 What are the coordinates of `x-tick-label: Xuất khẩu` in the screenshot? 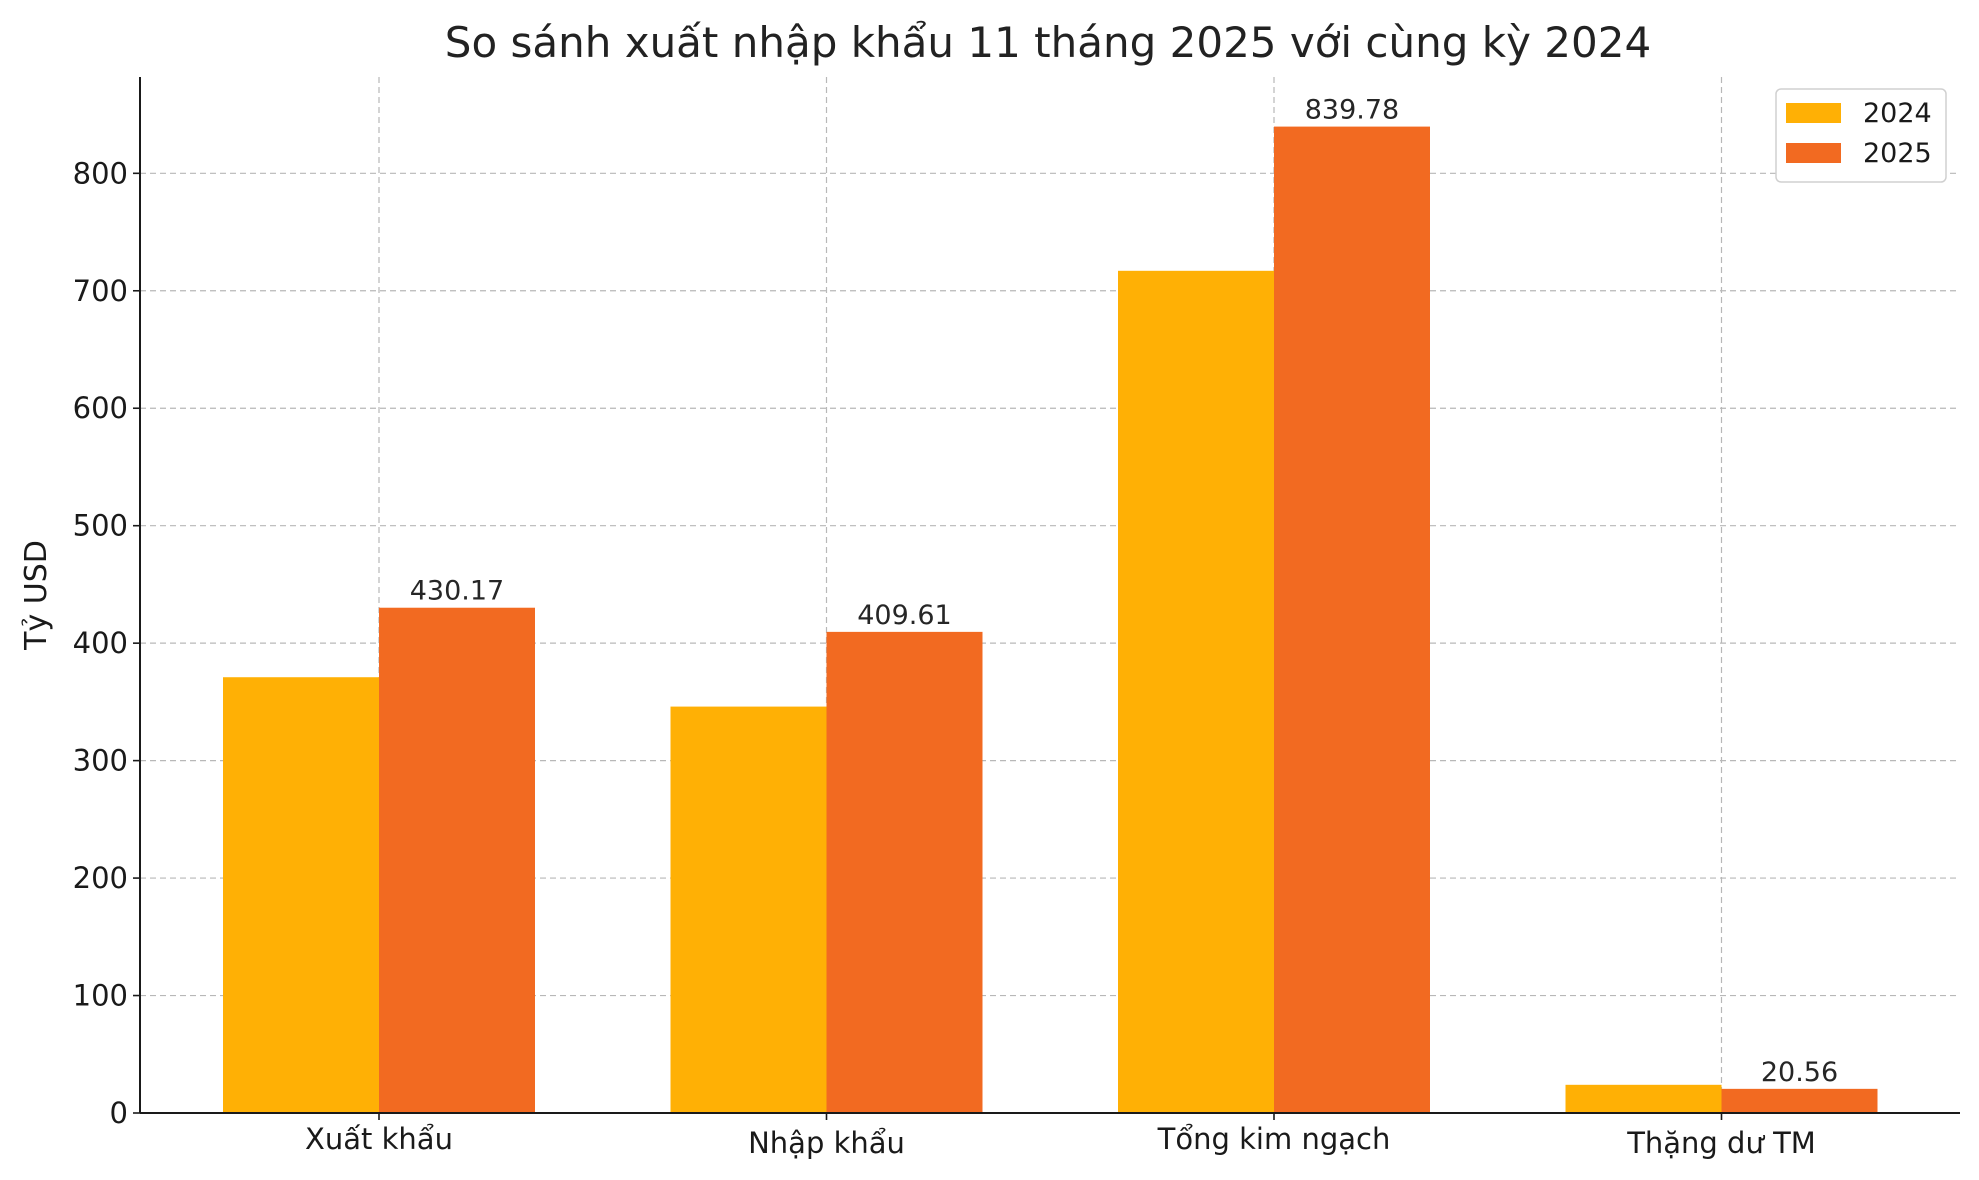 It's located at (379, 1139).